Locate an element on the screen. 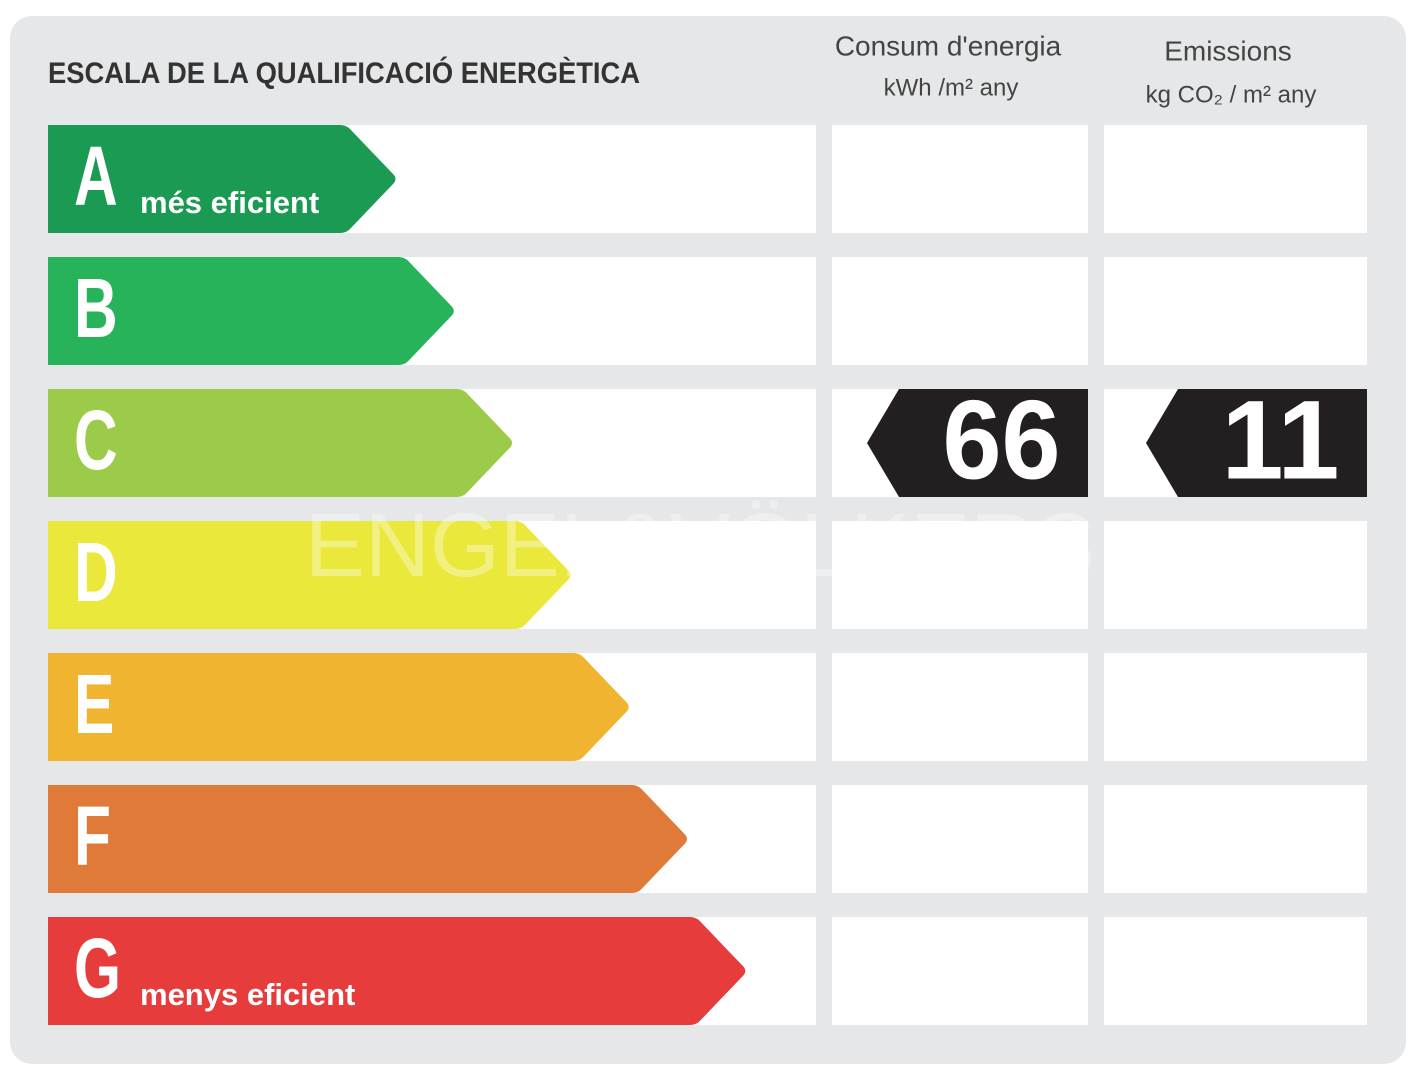 Image resolution: width=1421 pixels, height=1085 pixels. rating-letter: D is located at coordinates (96, 572).